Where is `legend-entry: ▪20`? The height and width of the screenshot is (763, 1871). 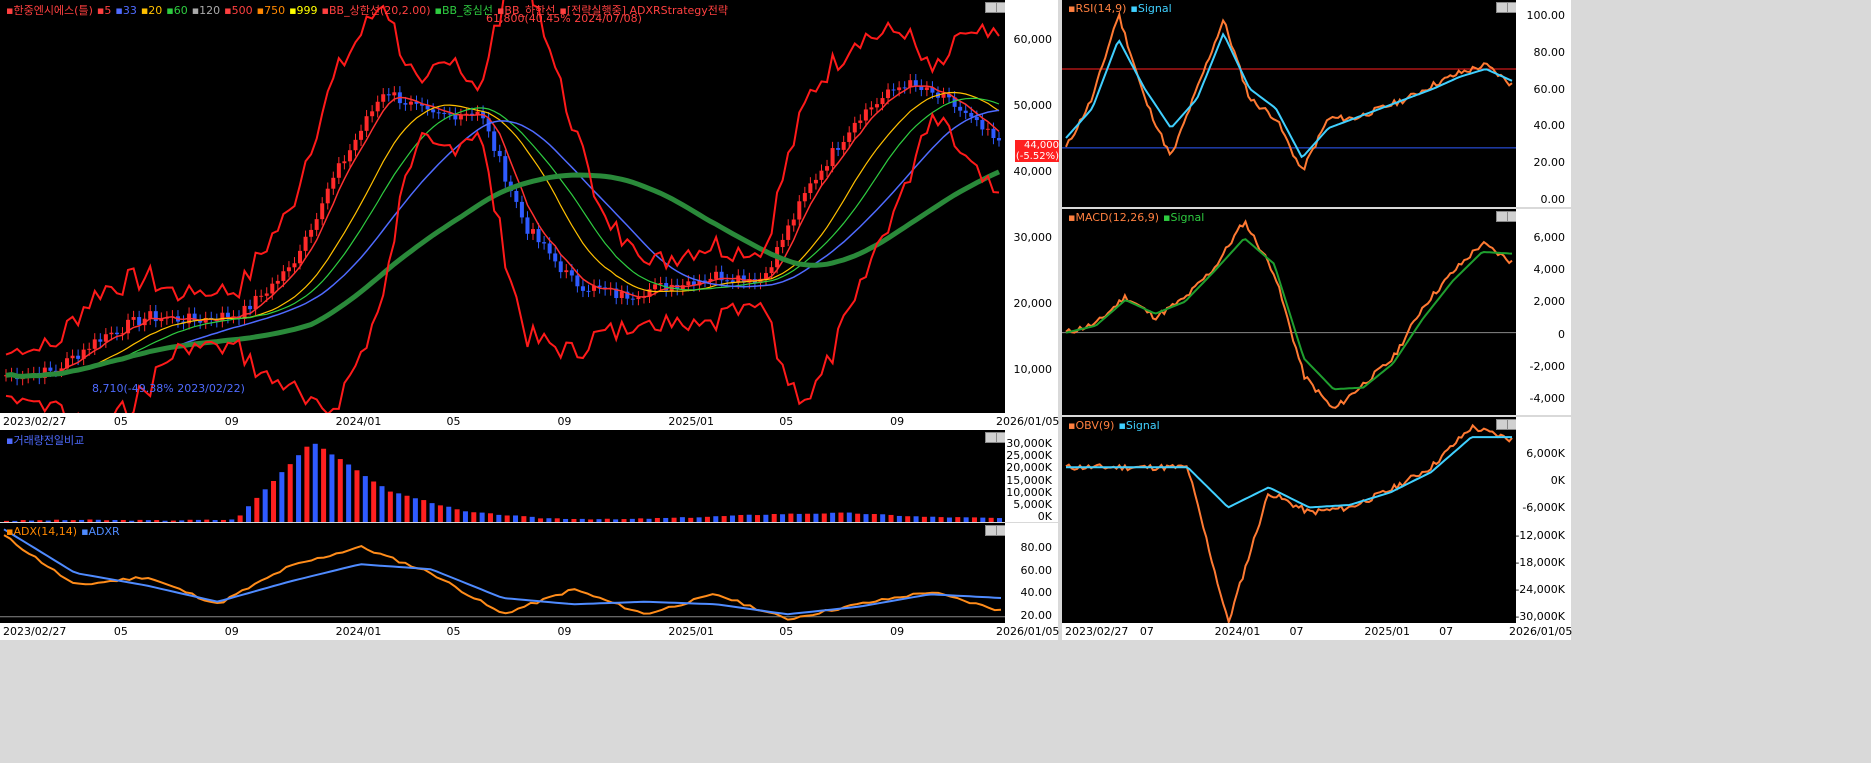
legend-entry: ▪20 is located at coordinates (151, 10).